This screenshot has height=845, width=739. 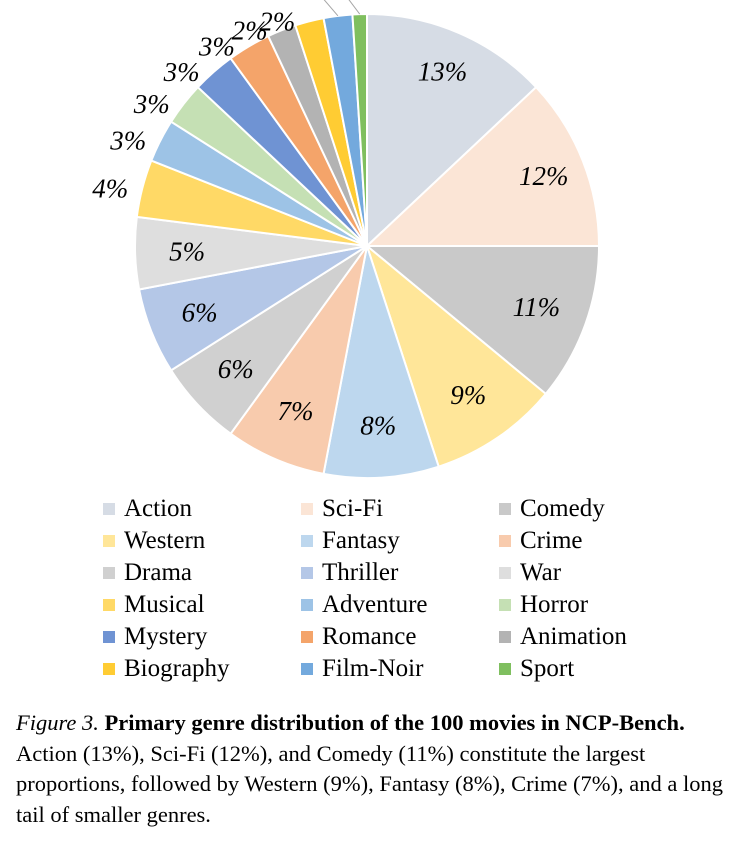 I want to click on legend-label: War, so click(x=541, y=572).